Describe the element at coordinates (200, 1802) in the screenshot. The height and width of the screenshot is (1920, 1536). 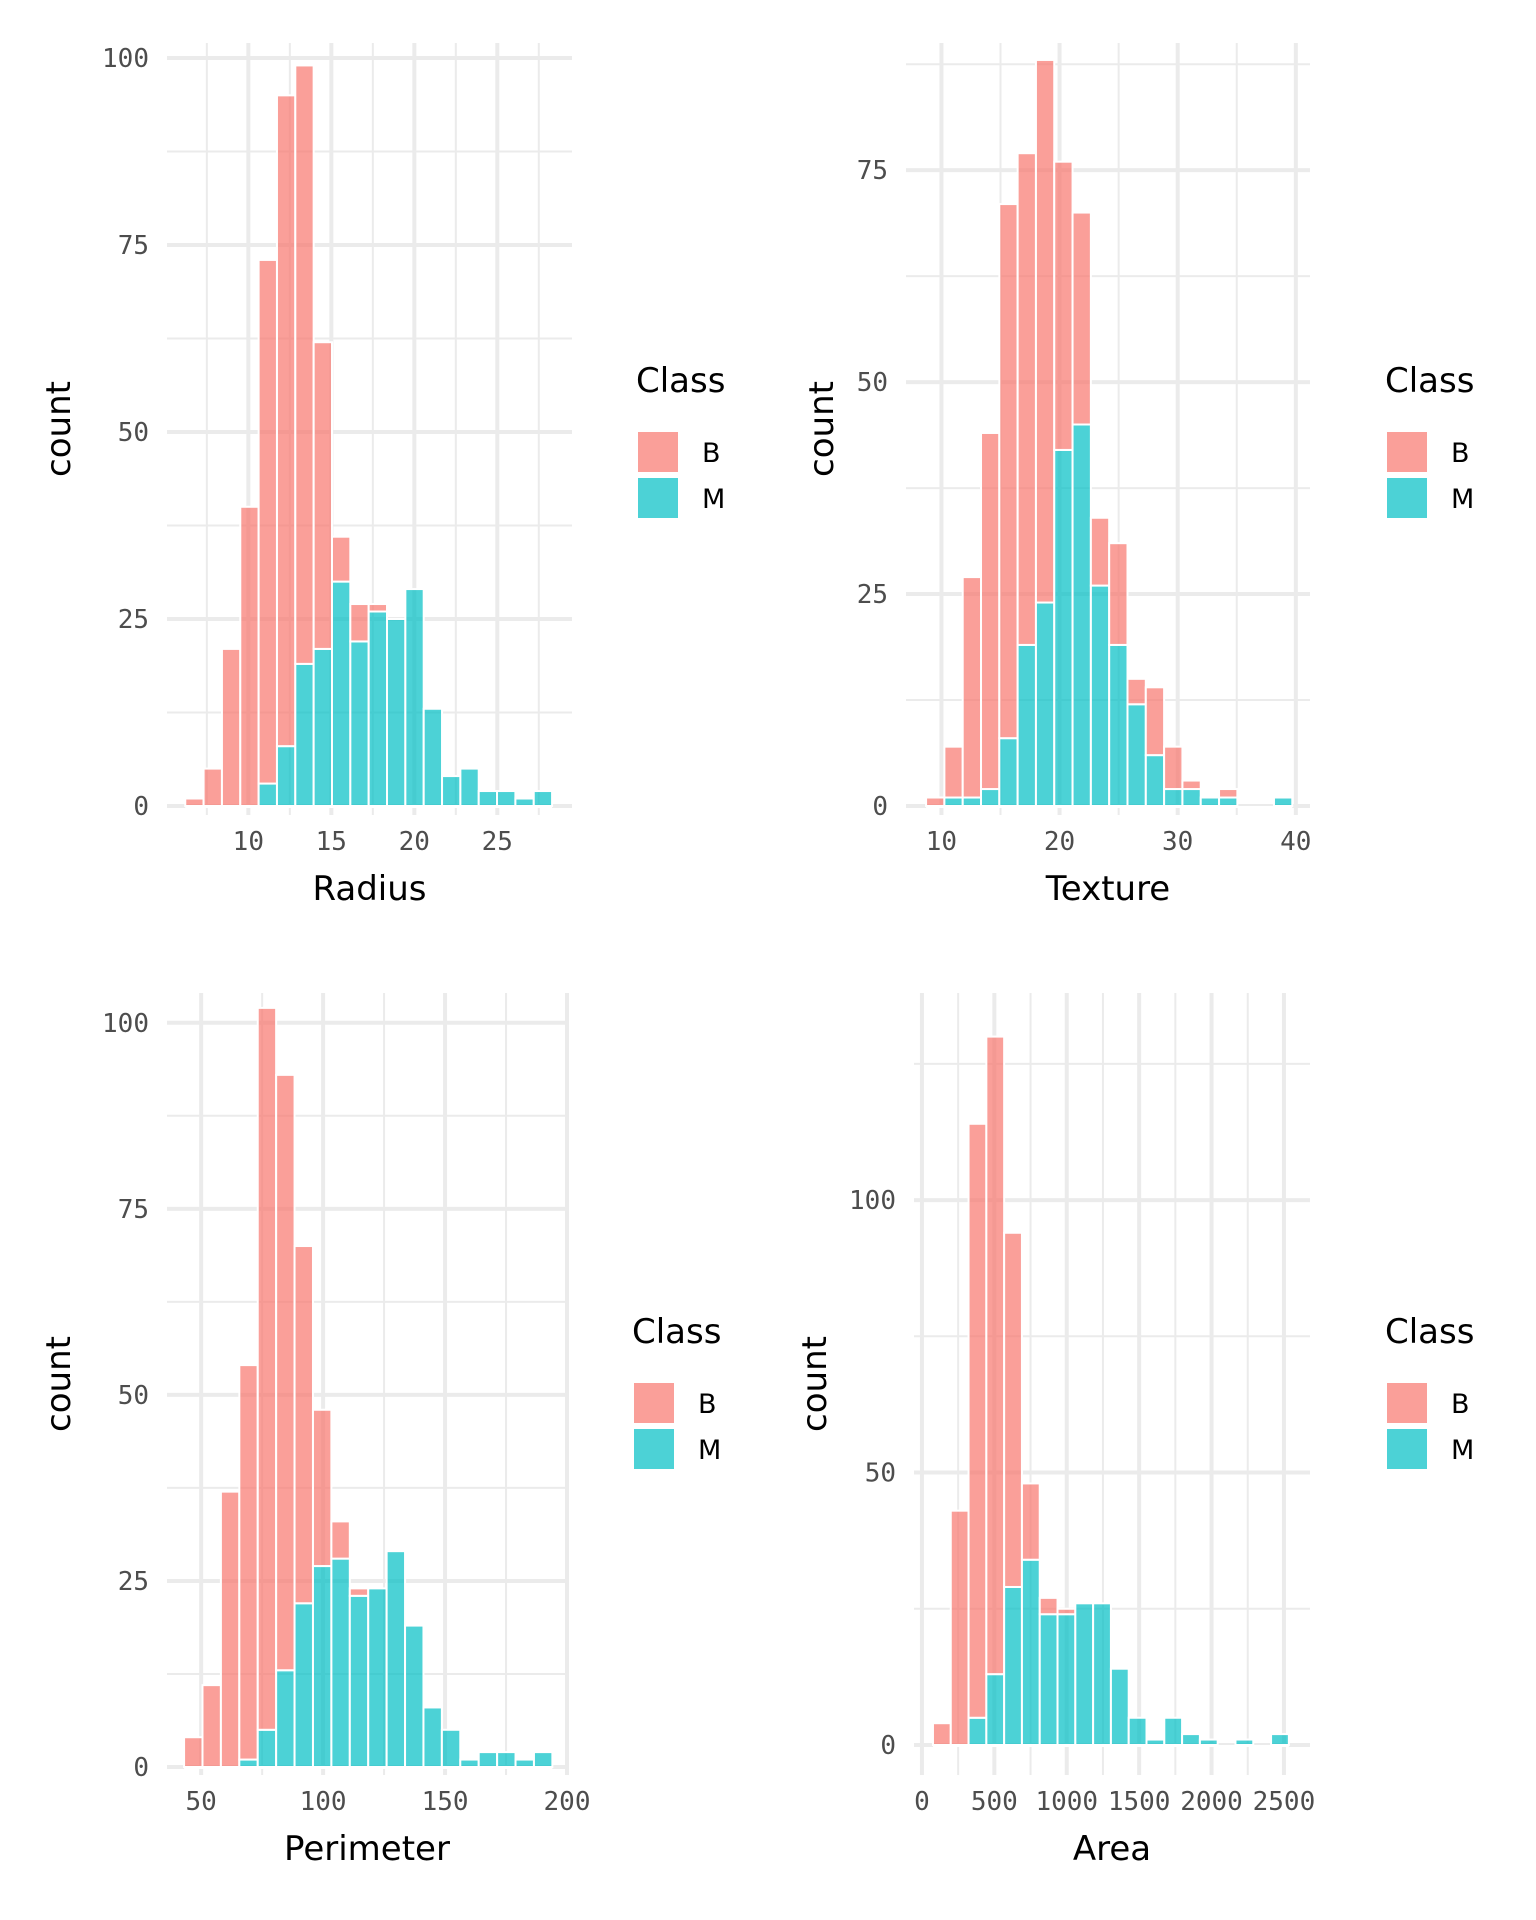
I see `x-tick-label: 50` at that location.